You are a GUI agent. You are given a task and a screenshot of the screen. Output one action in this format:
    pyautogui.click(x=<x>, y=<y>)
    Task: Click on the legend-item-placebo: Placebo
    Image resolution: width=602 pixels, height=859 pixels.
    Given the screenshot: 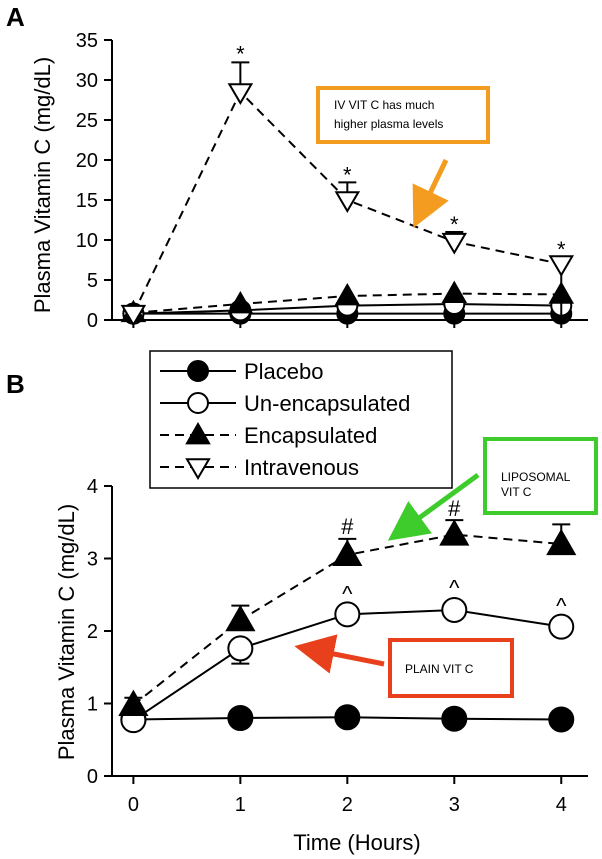 What is the action you would take?
    pyautogui.click(x=242, y=371)
    